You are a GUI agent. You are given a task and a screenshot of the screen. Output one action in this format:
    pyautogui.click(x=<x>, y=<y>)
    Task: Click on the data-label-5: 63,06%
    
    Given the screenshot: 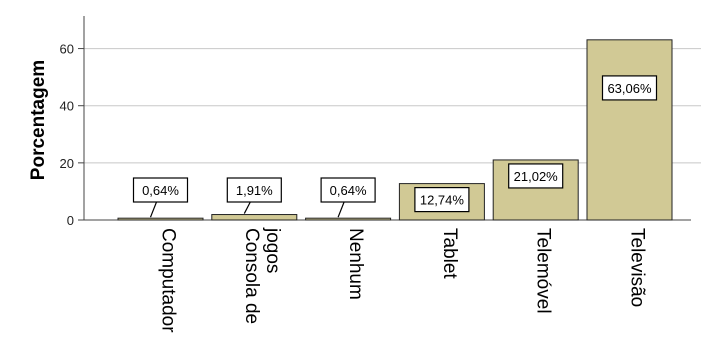 What is the action you would take?
    pyautogui.click(x=629, y=88)
    